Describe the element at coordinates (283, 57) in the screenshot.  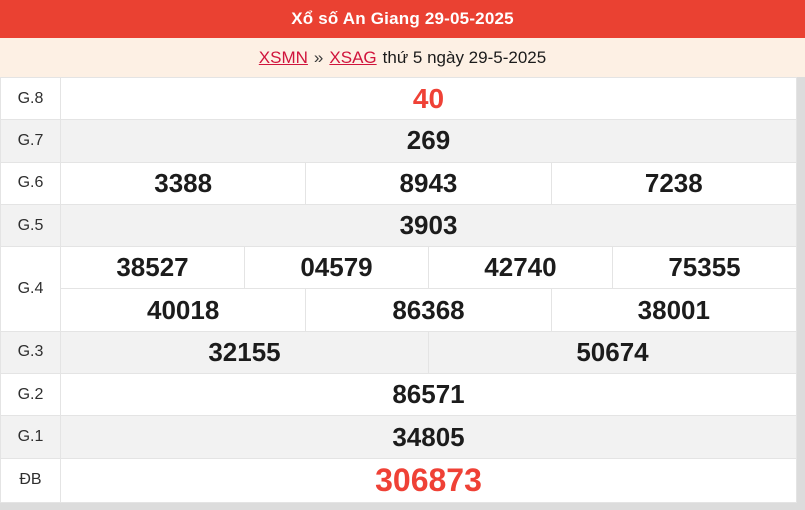
I see `xsmn-link: XSMN` at that location.